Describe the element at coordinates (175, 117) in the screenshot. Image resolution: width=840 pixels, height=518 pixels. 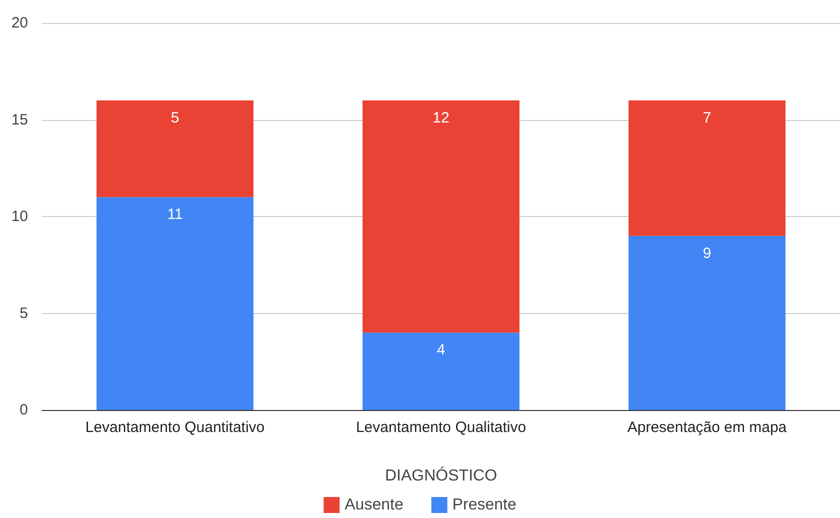
I see `data-label: 5` at that location.